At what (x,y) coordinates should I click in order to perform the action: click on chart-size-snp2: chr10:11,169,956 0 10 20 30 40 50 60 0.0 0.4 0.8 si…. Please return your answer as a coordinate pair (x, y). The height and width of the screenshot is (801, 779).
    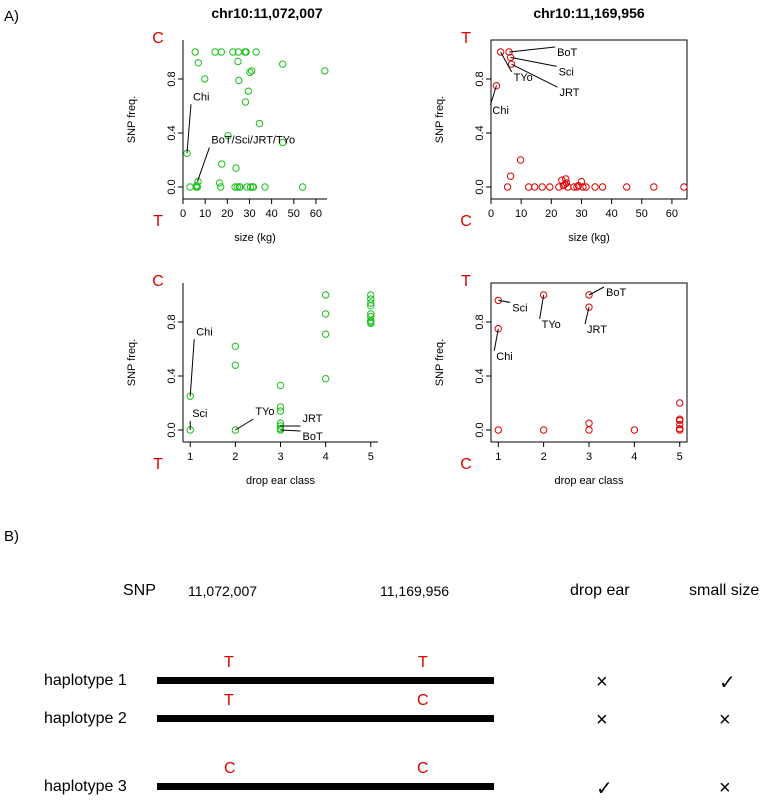
    Looking at the image, I should click on (561, 124).